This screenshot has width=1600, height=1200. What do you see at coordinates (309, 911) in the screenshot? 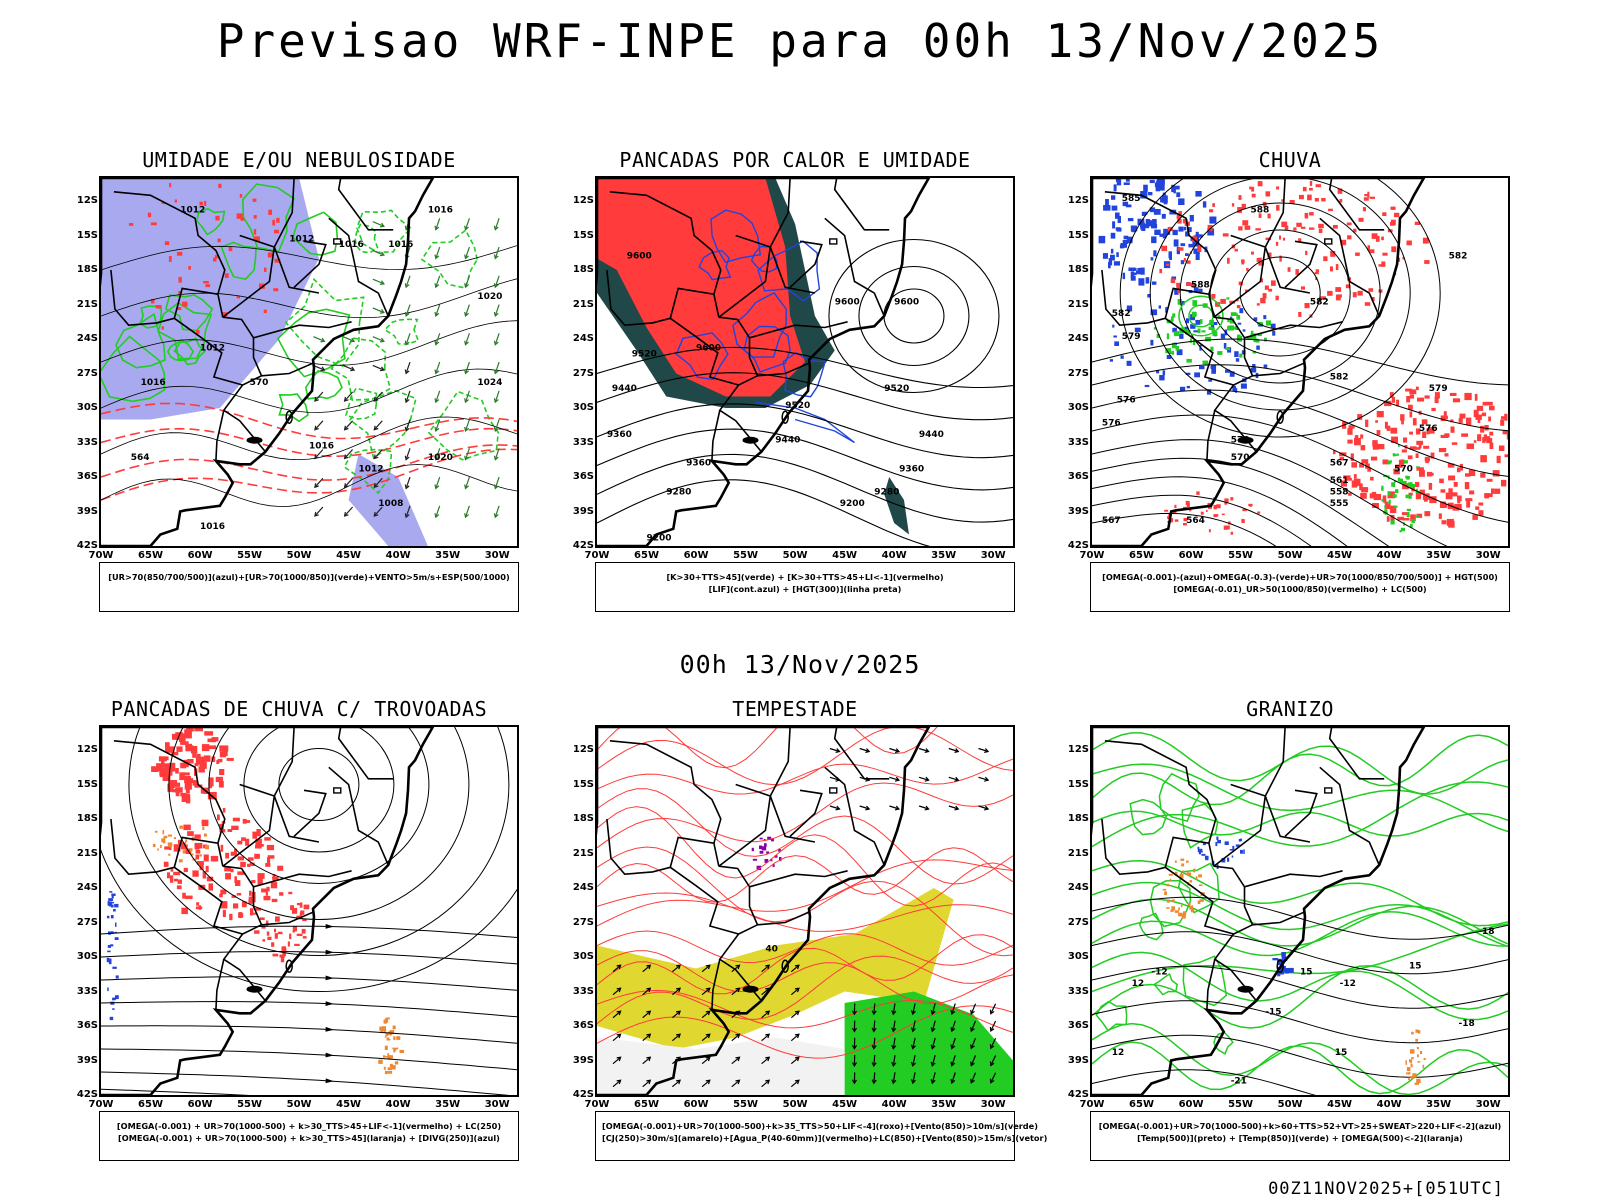
I see `map-canvas` at bounding box center [309, 911].